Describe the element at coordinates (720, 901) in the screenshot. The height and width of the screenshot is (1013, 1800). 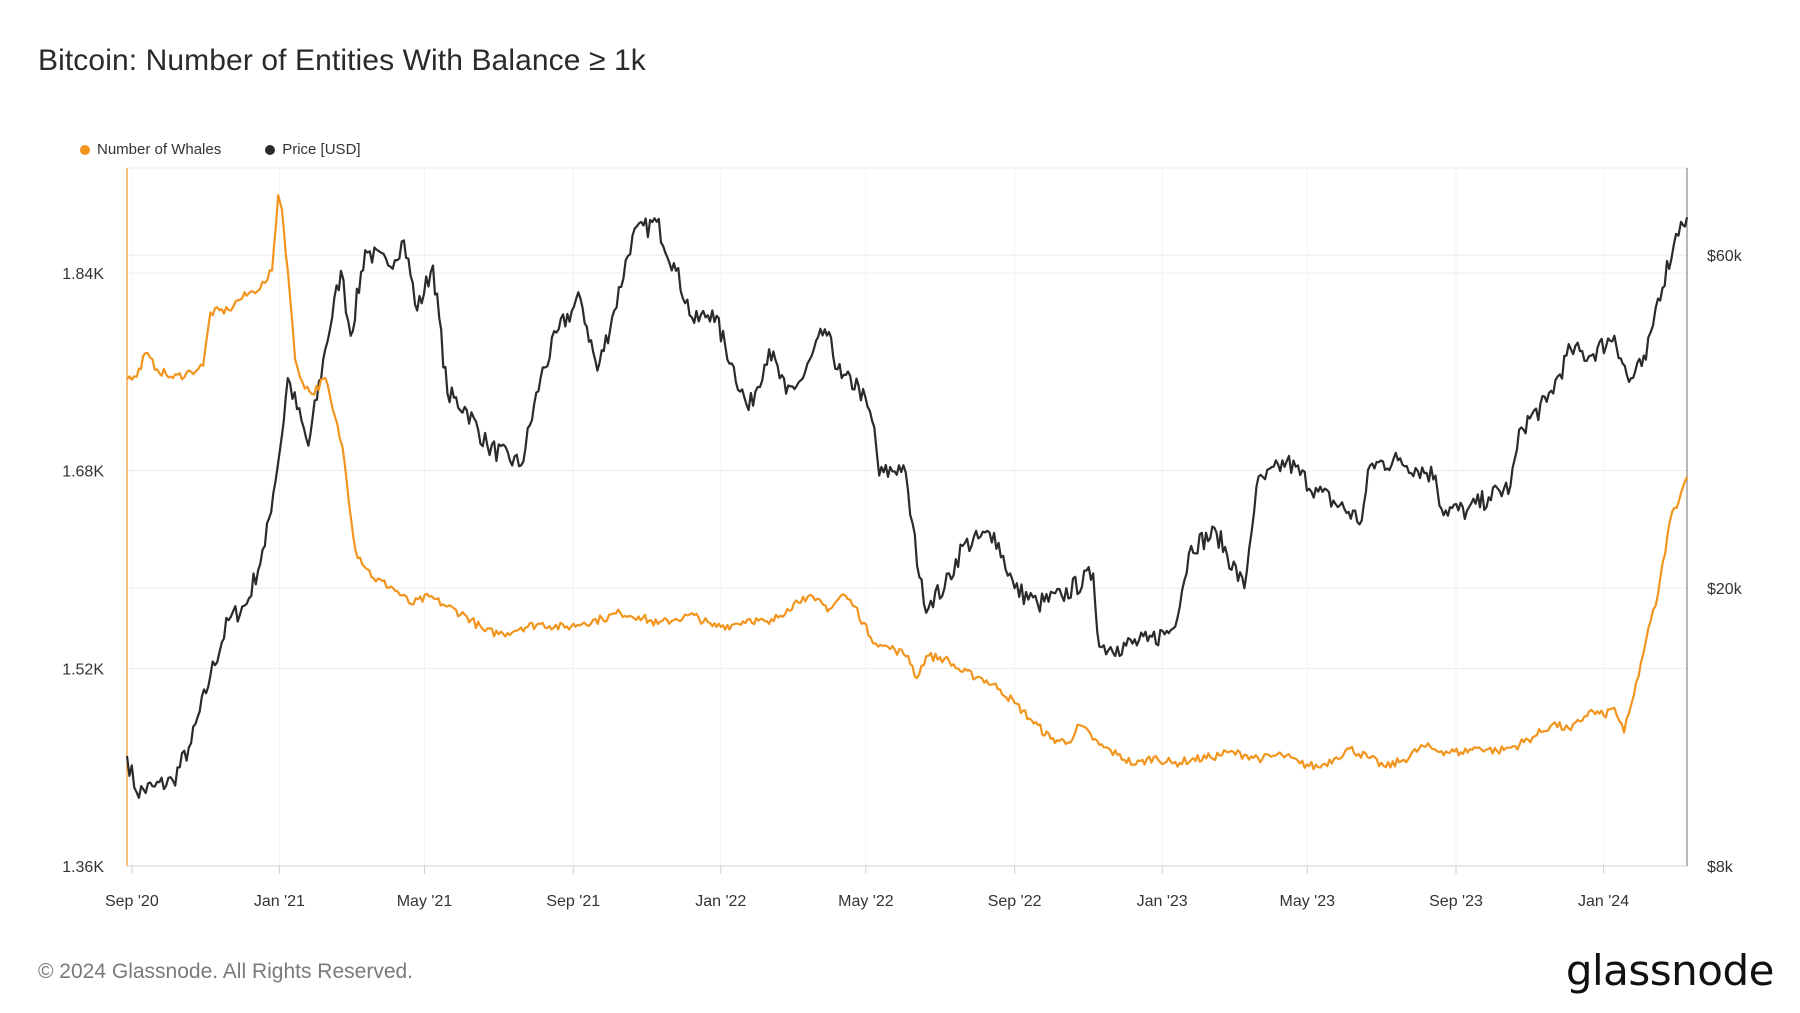
I see `x-tick-label: Jan '22` at that location.